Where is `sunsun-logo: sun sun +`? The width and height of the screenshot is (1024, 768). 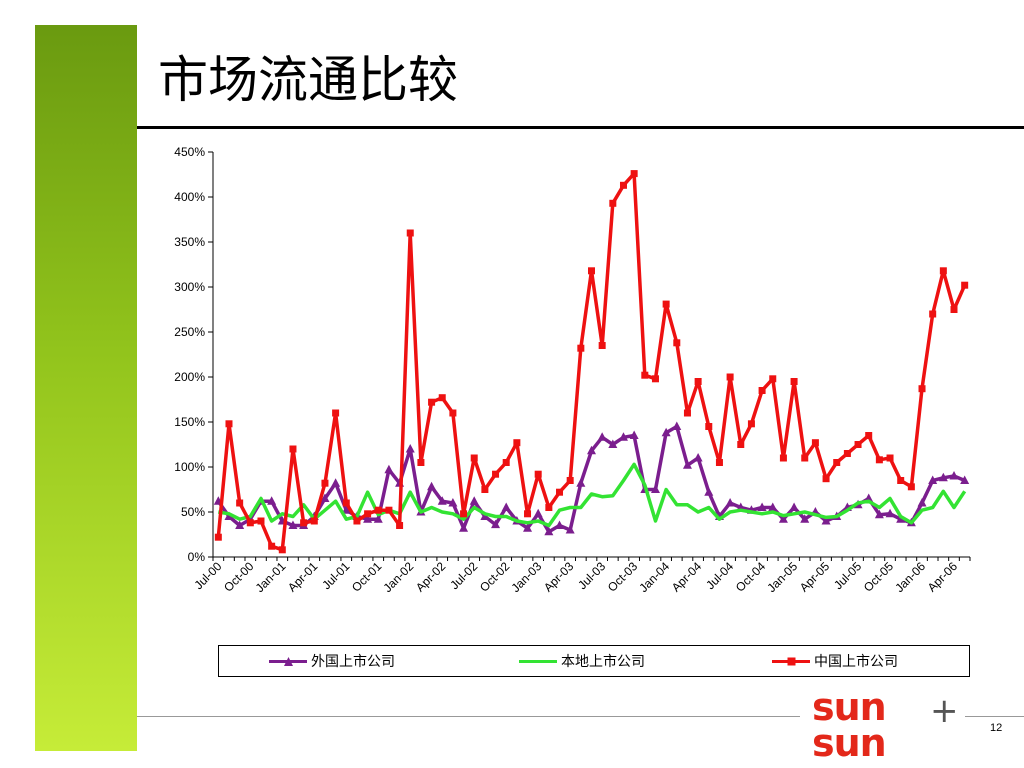 sunsun-logo: sun sun + is located at coordinates (885, 725).